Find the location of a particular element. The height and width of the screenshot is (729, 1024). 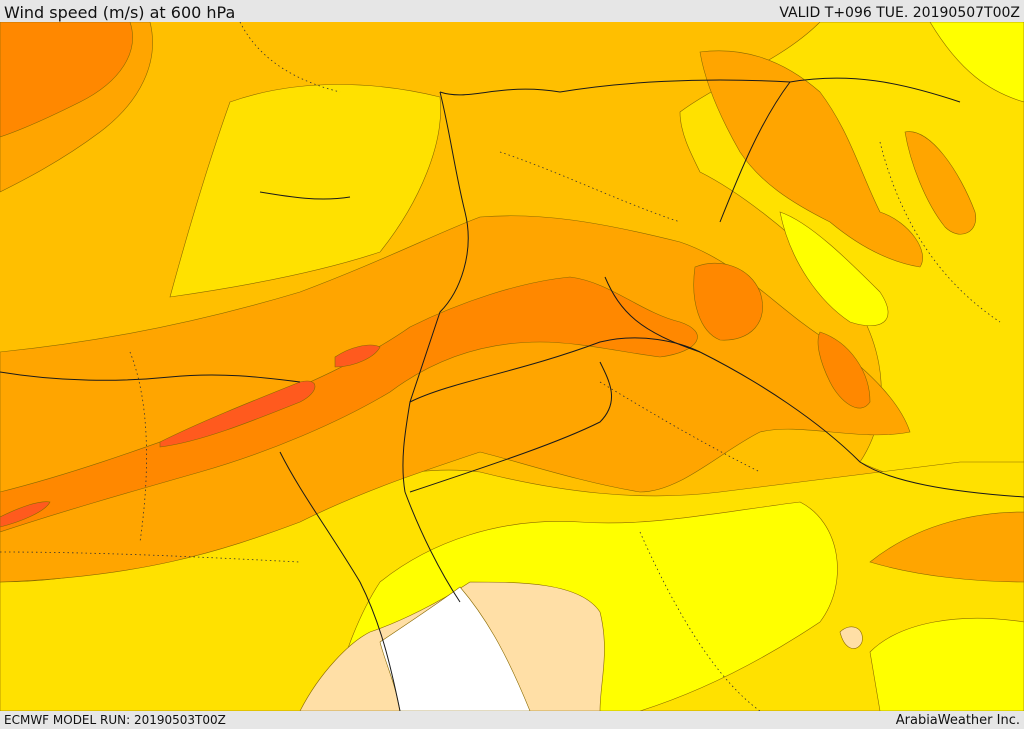

field-amber-se is located at coordinates (946, 547).